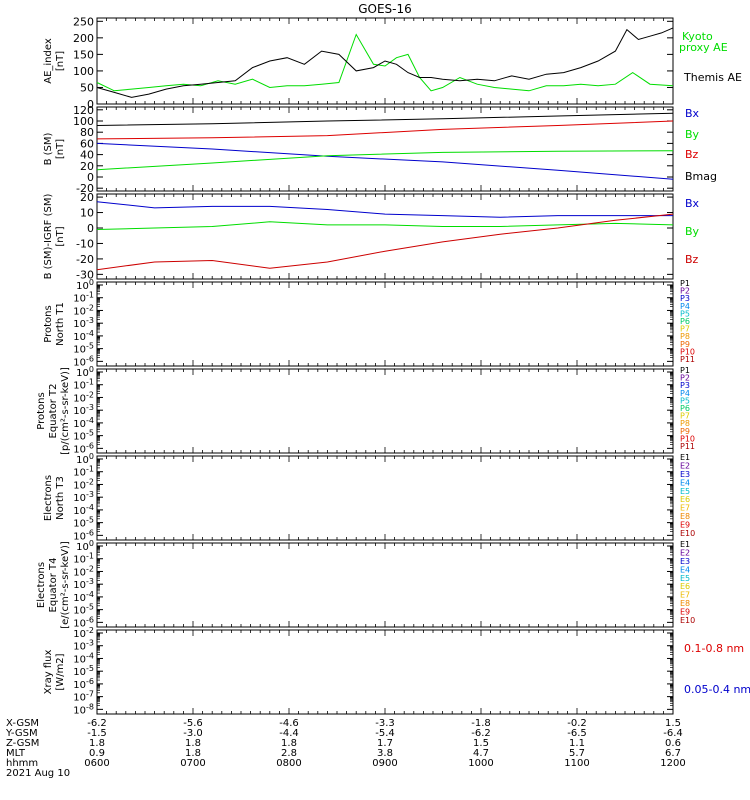  What do you see at coordinates (685, 393) in the screenshot?
I see `legend-p4: P4` at bounding box center [685, 393].